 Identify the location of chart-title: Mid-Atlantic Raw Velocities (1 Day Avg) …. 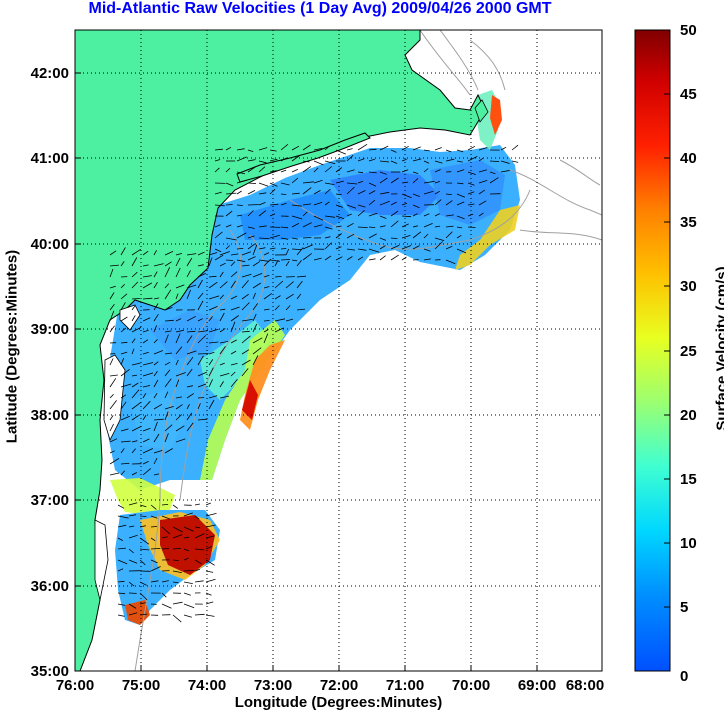
(320, 8).